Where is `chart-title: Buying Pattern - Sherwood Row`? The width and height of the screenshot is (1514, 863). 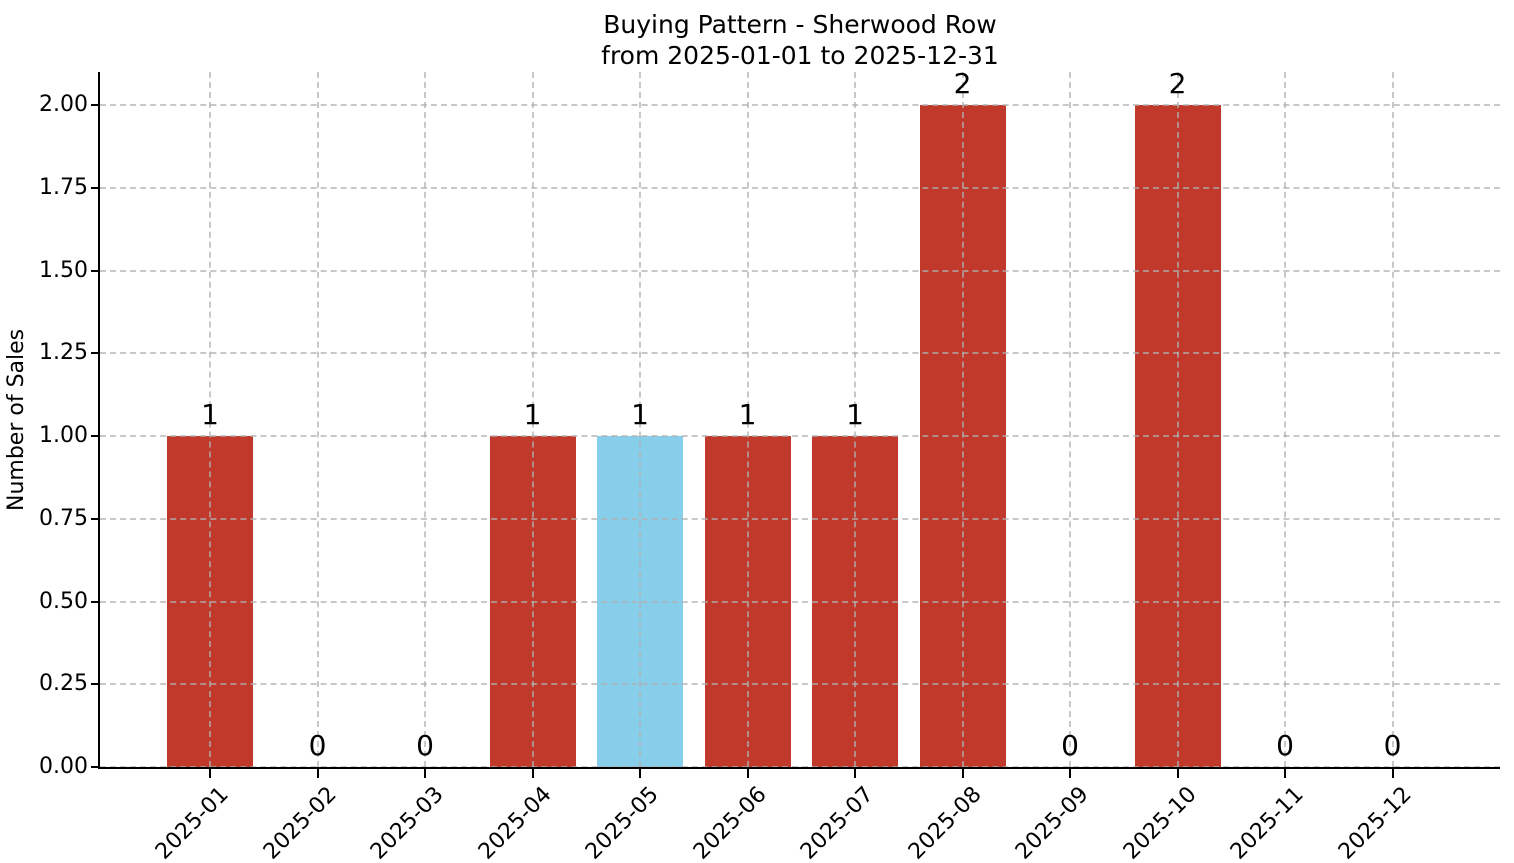 chart-title: Buying Pattern - Sherwood Row is located at coordinates (800, 24).